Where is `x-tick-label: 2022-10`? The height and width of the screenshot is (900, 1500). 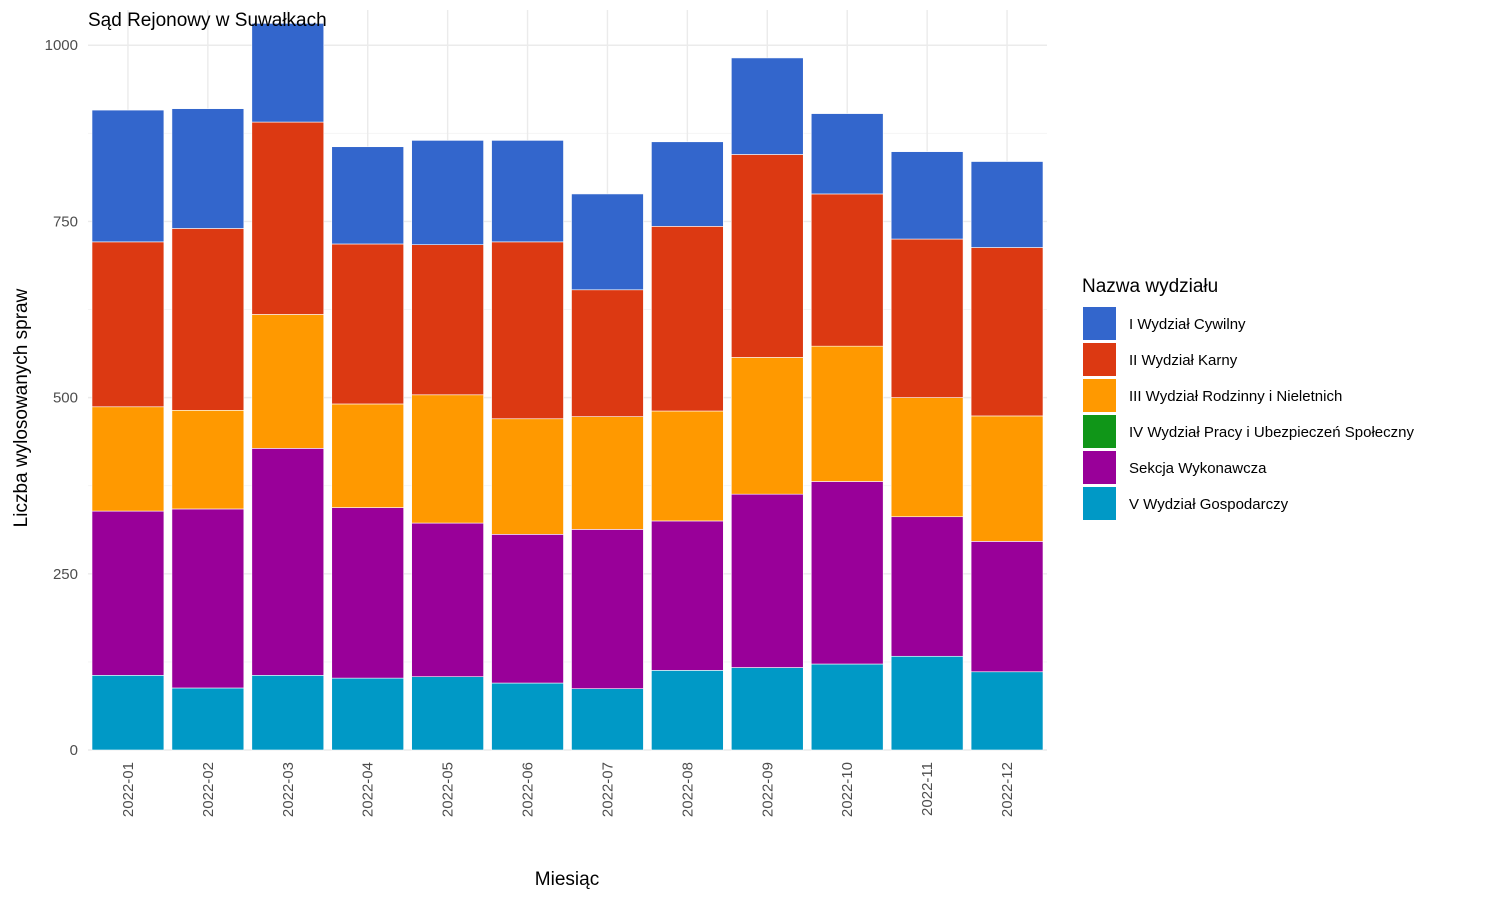
x-tick-label: 2022-10 is located at coordinates (847, 789).